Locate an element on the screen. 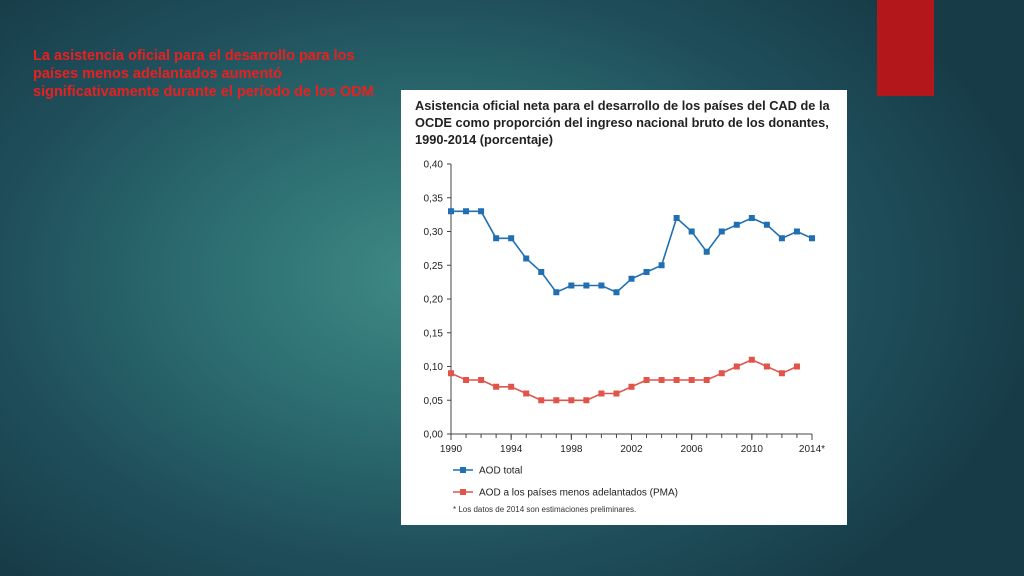  y-tick-label: 0,10 is located at coordinates (434, 367).